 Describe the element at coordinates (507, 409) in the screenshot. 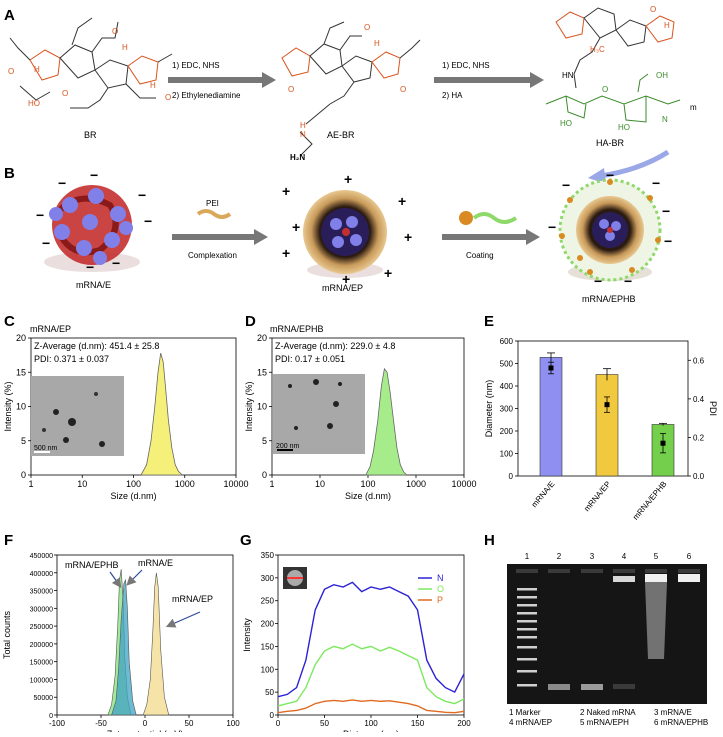

I see `y-tick-label: 300` at that location.